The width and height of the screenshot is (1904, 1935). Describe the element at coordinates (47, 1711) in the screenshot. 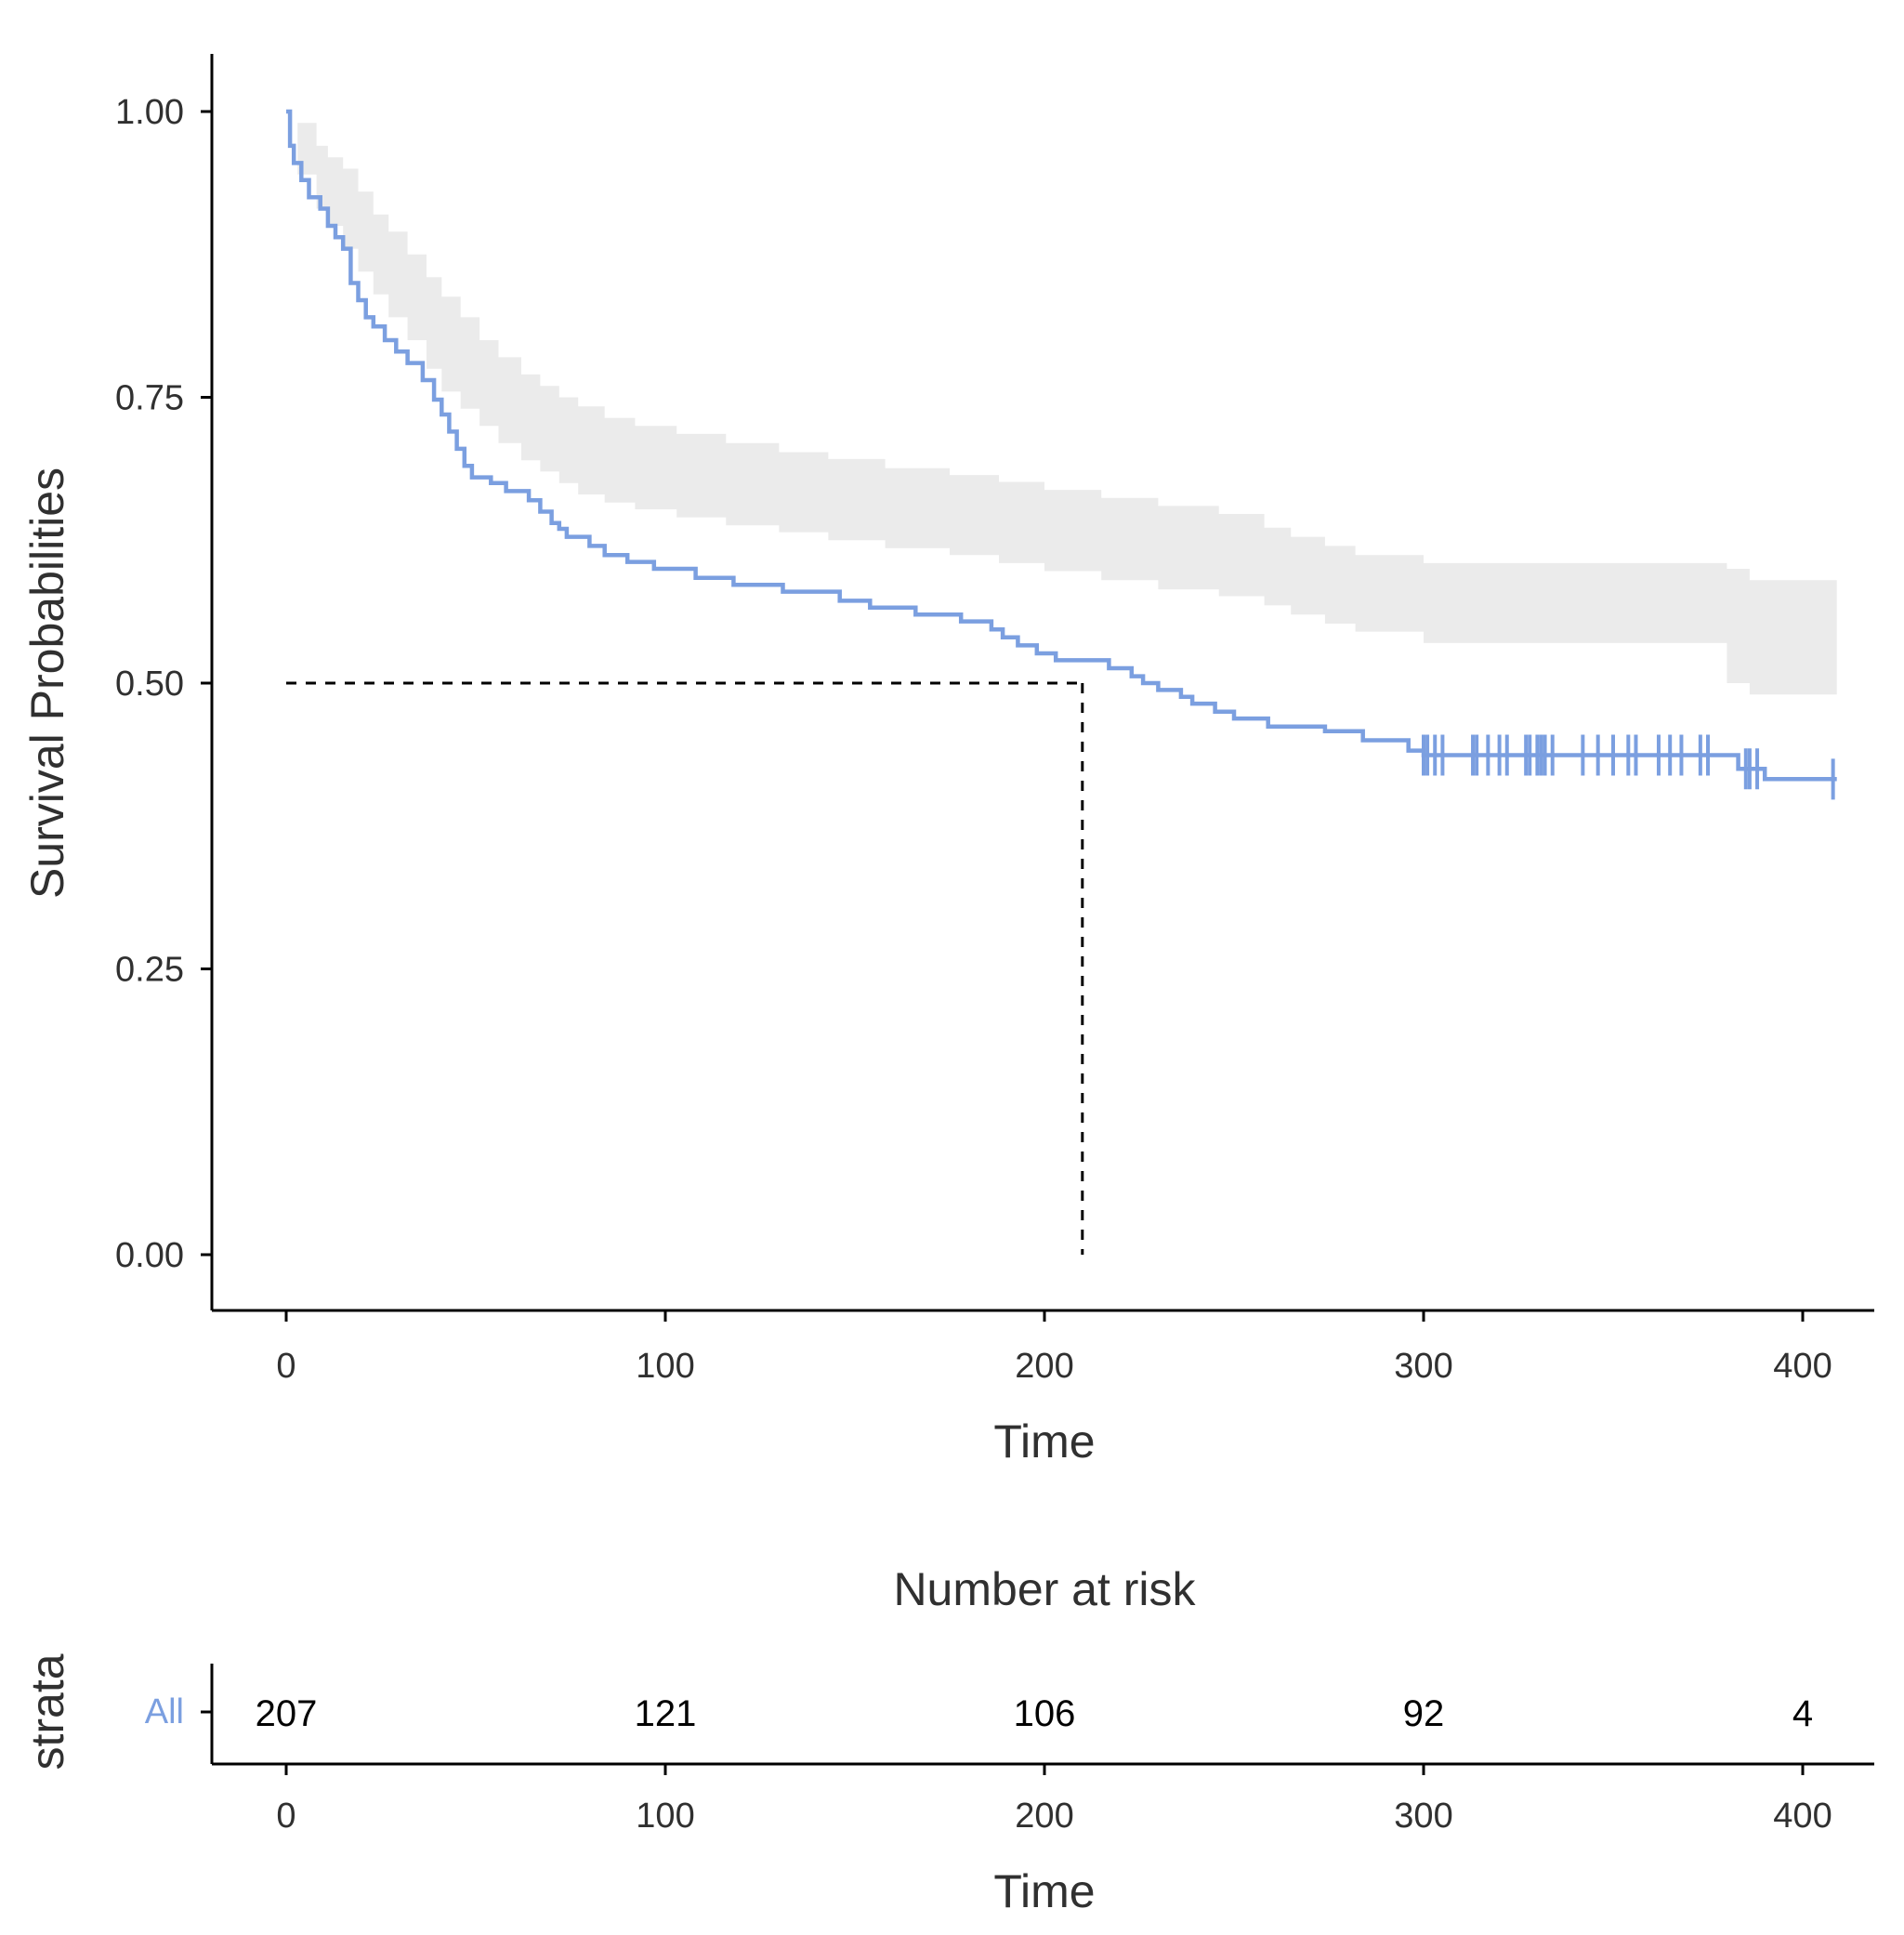

I see `risk-y-axis-title: strata` at that location.